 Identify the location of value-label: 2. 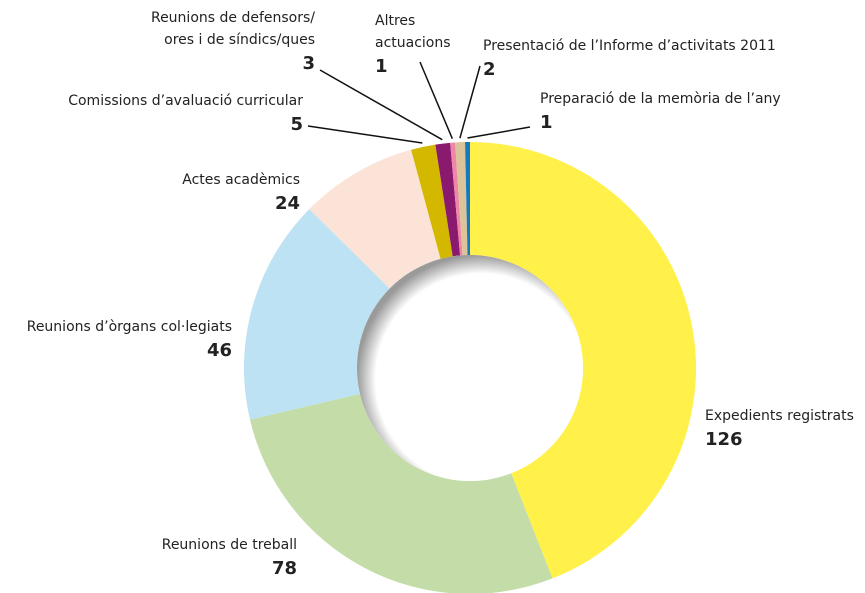
(489, 69).